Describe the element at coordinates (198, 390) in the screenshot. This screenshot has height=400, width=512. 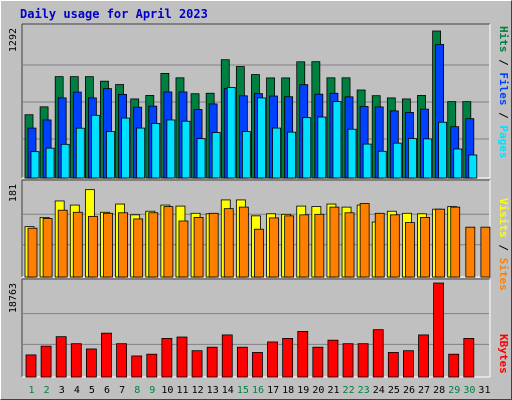
I see `day-label: 12` at that location.